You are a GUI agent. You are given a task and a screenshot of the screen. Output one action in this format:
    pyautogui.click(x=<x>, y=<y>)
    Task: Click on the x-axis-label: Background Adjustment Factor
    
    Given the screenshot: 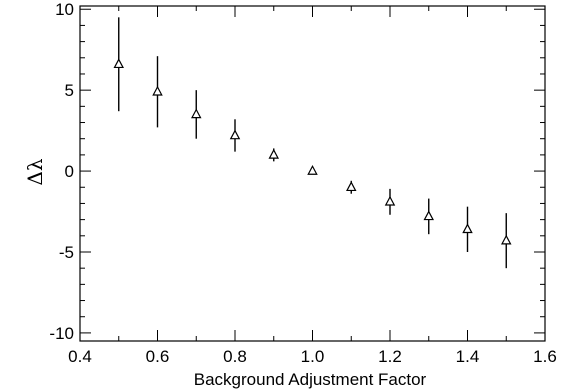 What is the action you would take?
    pyautogui.click(x=310, y=379)
    